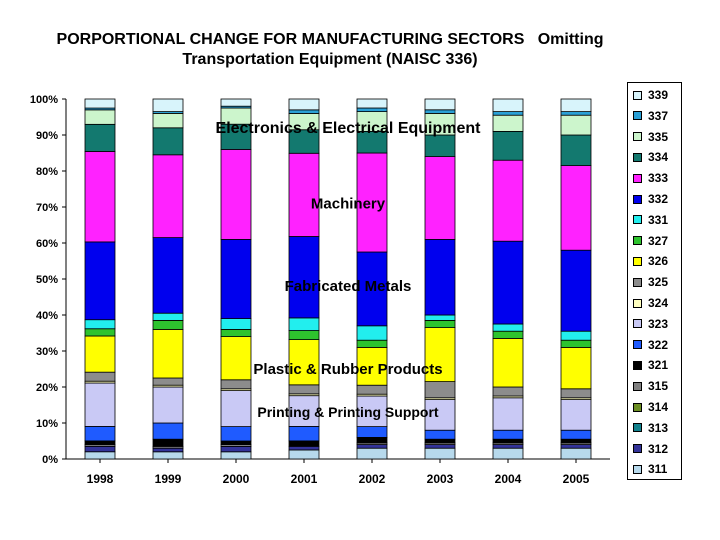  What do you see at coordinates (440, 146) in the screenshot?
I see `bar-segment-334-2003` at bounding box center [440, 146].